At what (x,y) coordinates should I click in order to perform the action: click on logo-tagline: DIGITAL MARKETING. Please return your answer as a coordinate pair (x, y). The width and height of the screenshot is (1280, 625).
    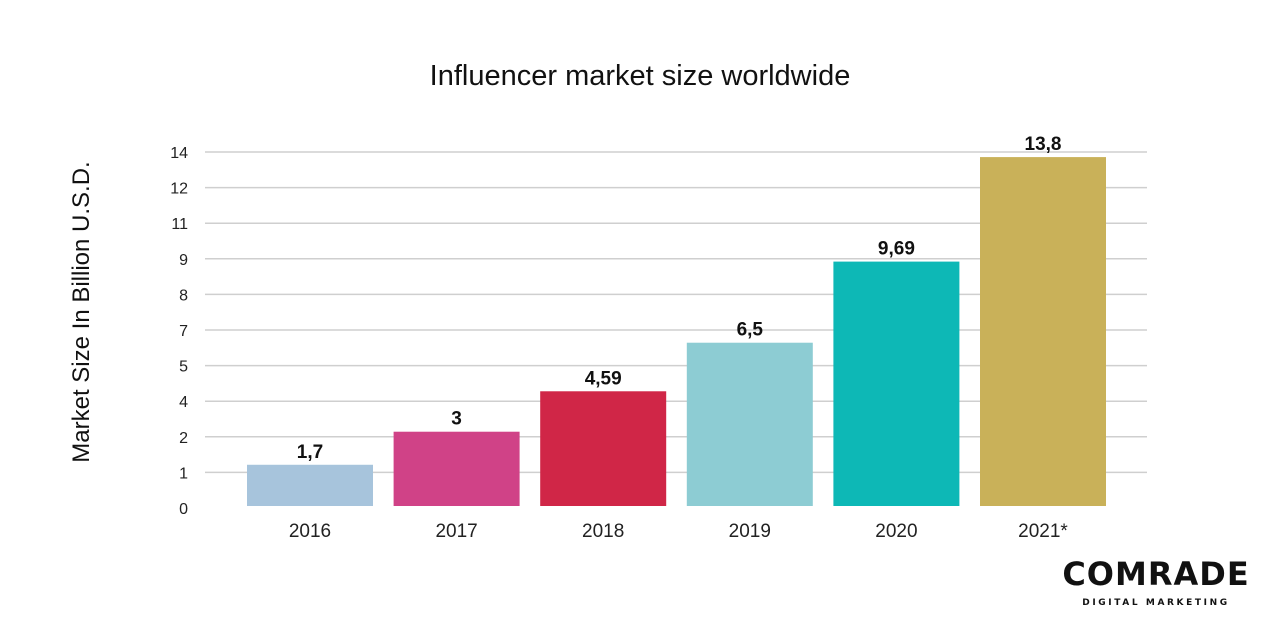
    Looking at the image, I should click on (1156, 603).